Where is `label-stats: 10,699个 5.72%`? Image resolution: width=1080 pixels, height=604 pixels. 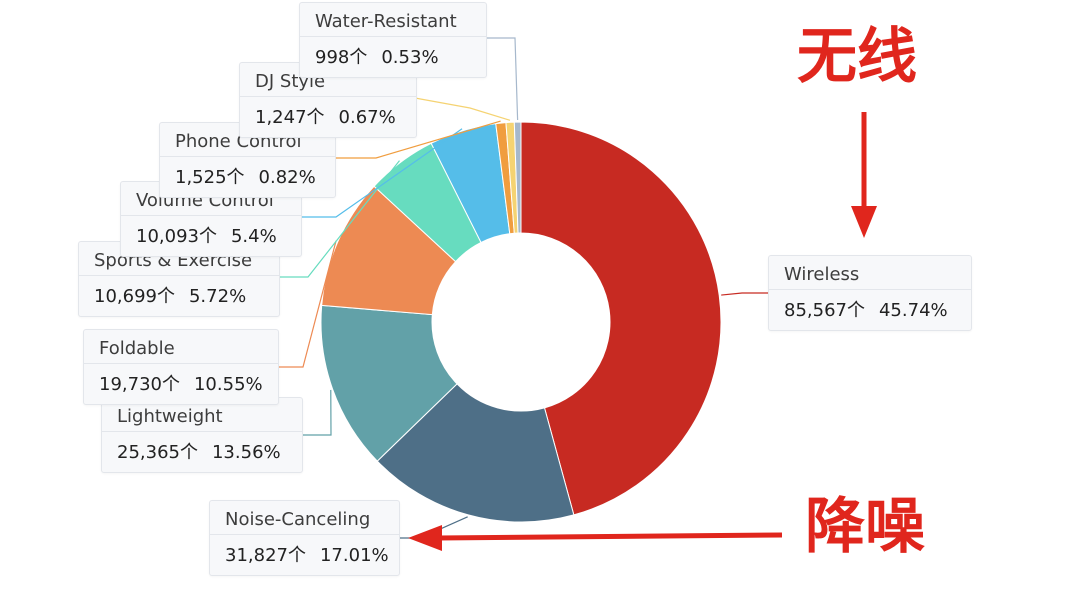 label-stats: 10,699个 5.72% is located at coordinates (179, 296).